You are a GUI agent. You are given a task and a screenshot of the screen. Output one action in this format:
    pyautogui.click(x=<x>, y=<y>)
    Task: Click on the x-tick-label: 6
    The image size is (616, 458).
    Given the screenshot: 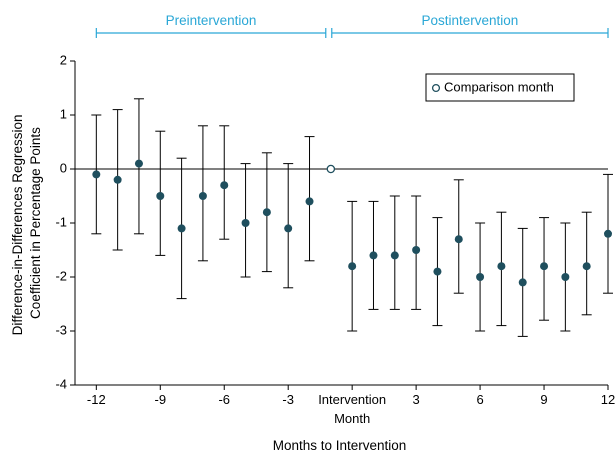 What is the action you would take?
    pyautogui.click(x=479, y=399)
    